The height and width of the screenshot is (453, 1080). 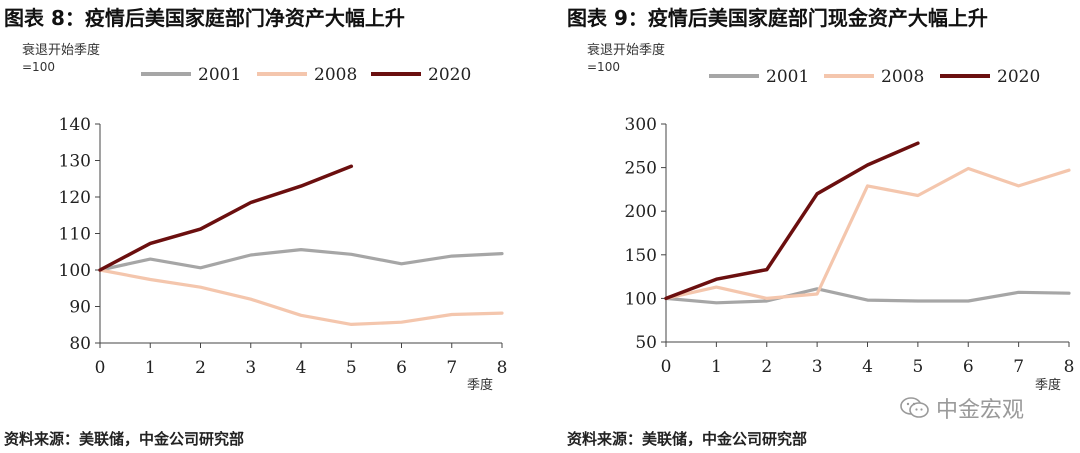 I want to click on watermark-text: 中金宏观, so click(x=980, y=410).